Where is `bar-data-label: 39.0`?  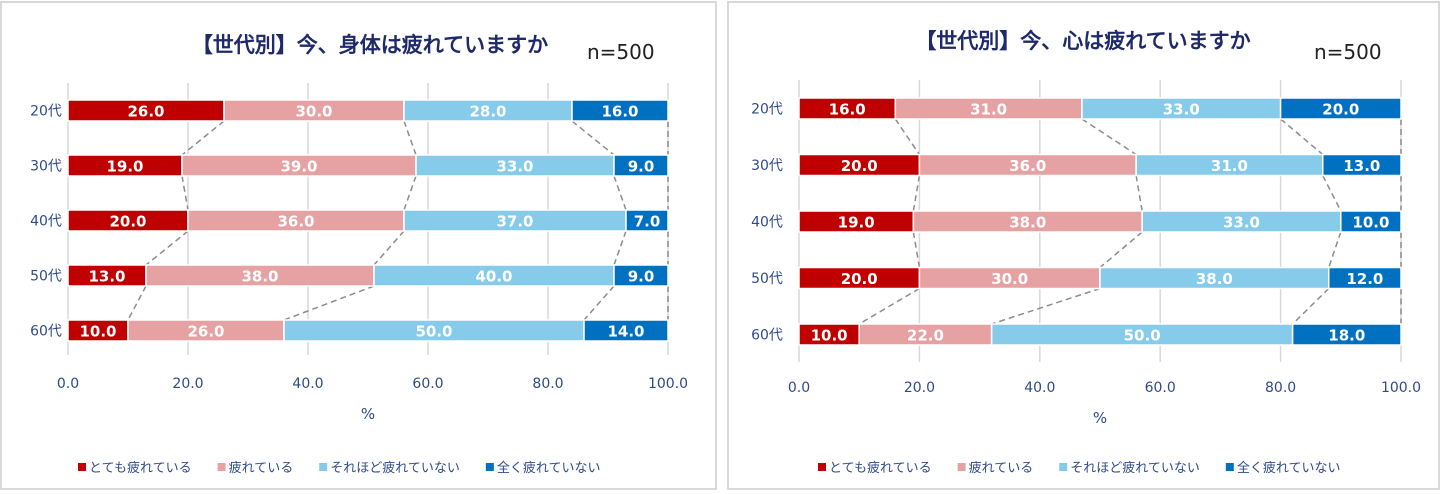 bar-data-label: 39.0 is located at coordinates (298, 167).